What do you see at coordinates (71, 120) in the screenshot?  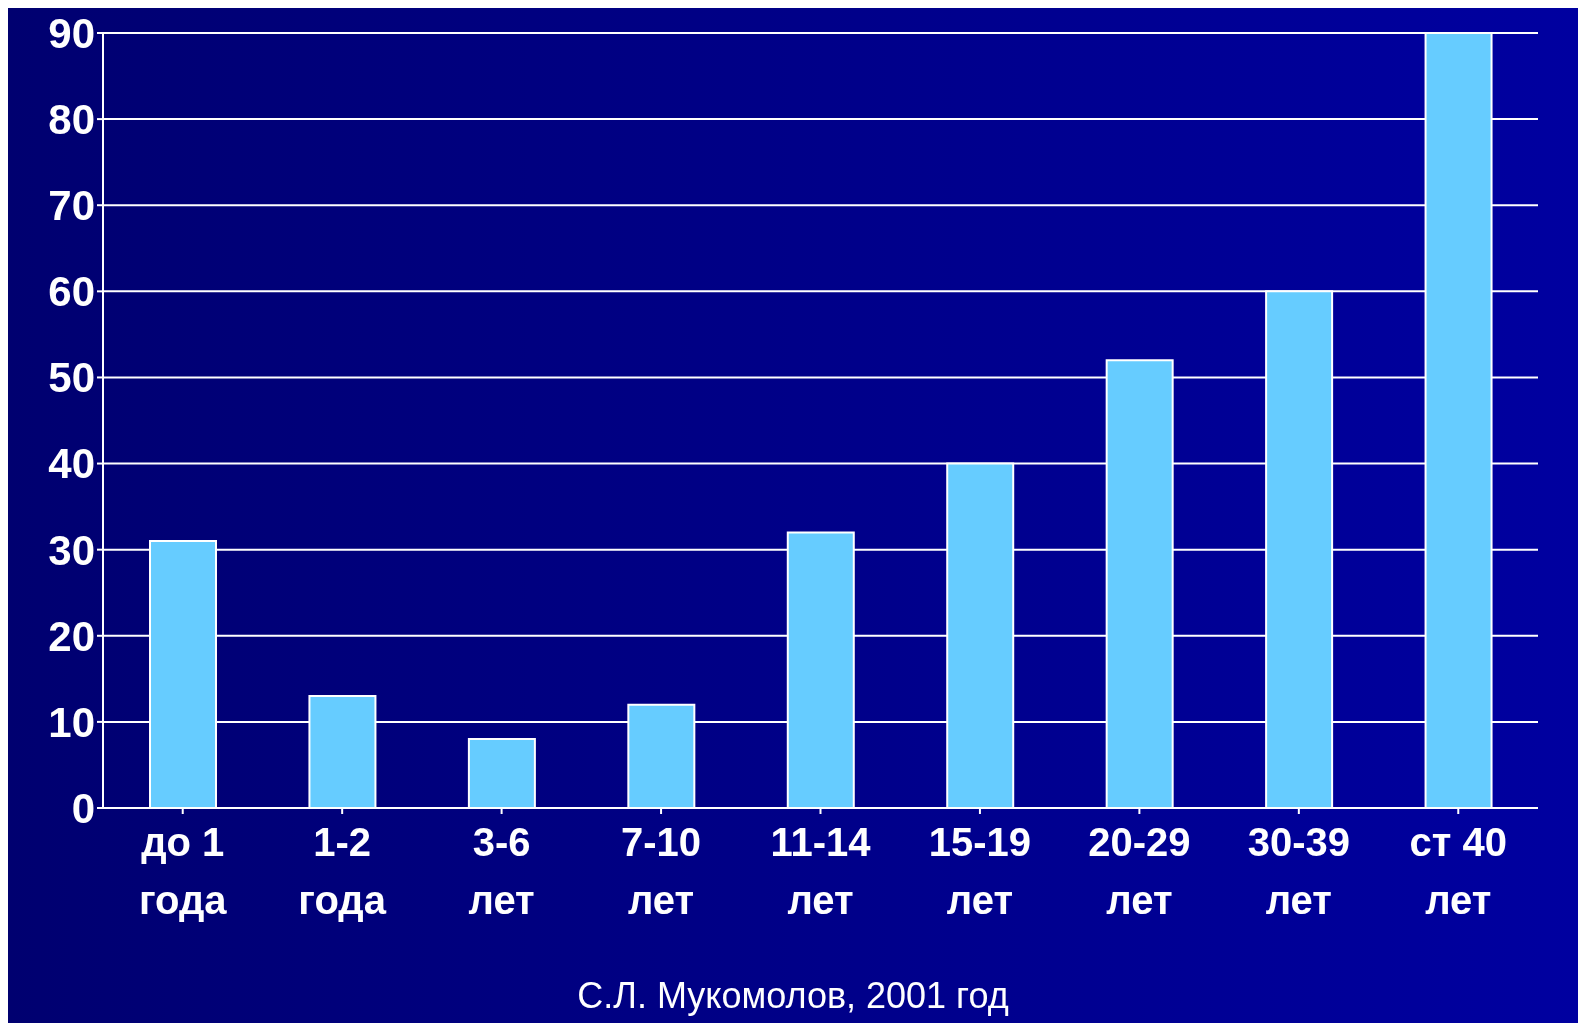 I see `y-tick-label: 80` at bounding box center [71, 120].